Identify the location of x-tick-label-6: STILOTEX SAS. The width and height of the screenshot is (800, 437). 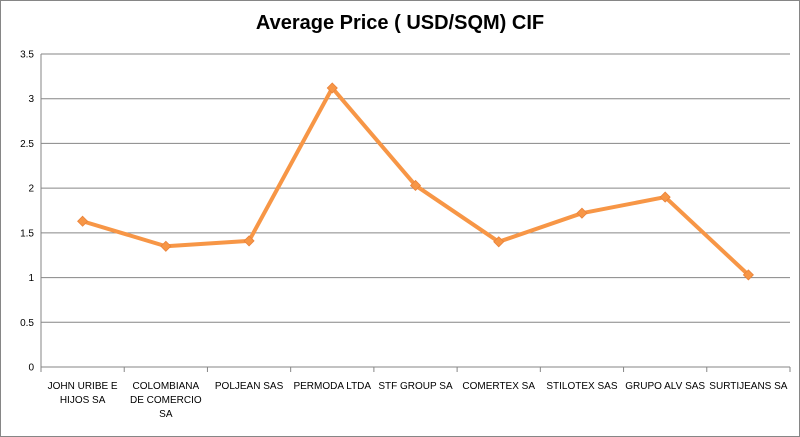
(581, 386).